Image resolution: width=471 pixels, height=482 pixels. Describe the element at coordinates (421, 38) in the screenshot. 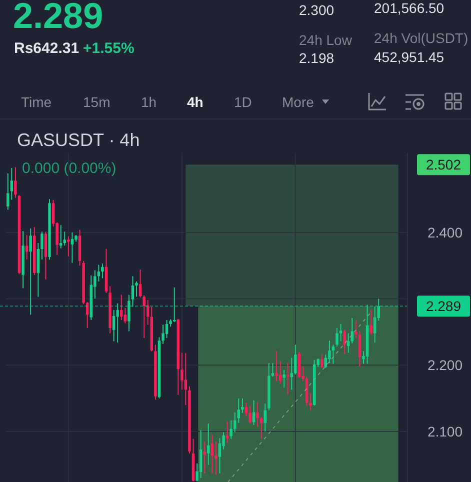

I see `text: 24h Vol(USDT)` at that location.